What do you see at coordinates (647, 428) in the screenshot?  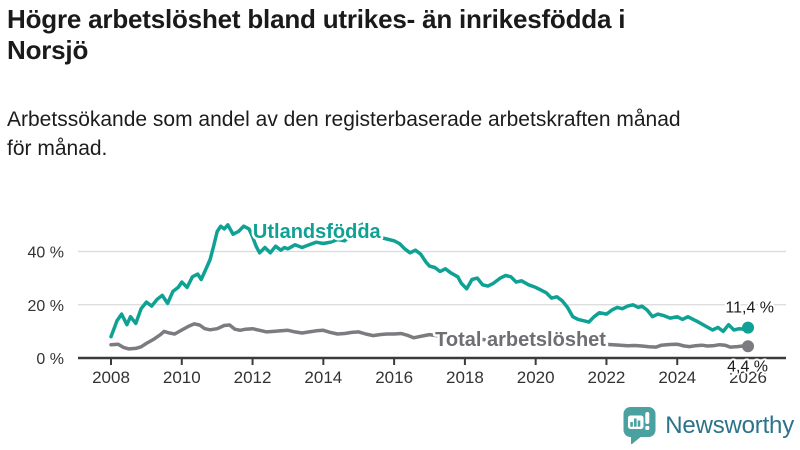 I see `exclamation-dot` at bounding box center [647, 428].